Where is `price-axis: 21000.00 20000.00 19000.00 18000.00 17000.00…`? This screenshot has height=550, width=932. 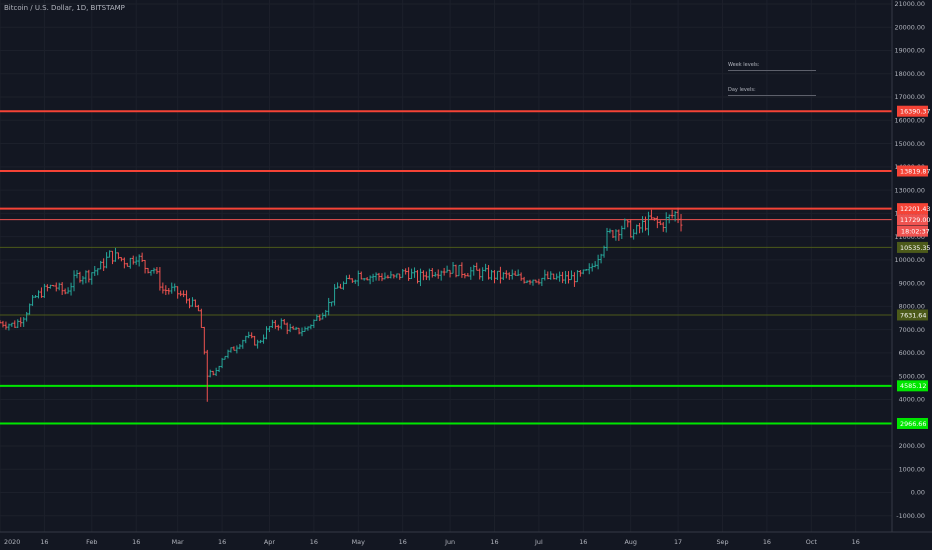 price-axis: 21000.00 20000.00 19000.00 18000.00 17000.00… is located at coordinates (910, 260).